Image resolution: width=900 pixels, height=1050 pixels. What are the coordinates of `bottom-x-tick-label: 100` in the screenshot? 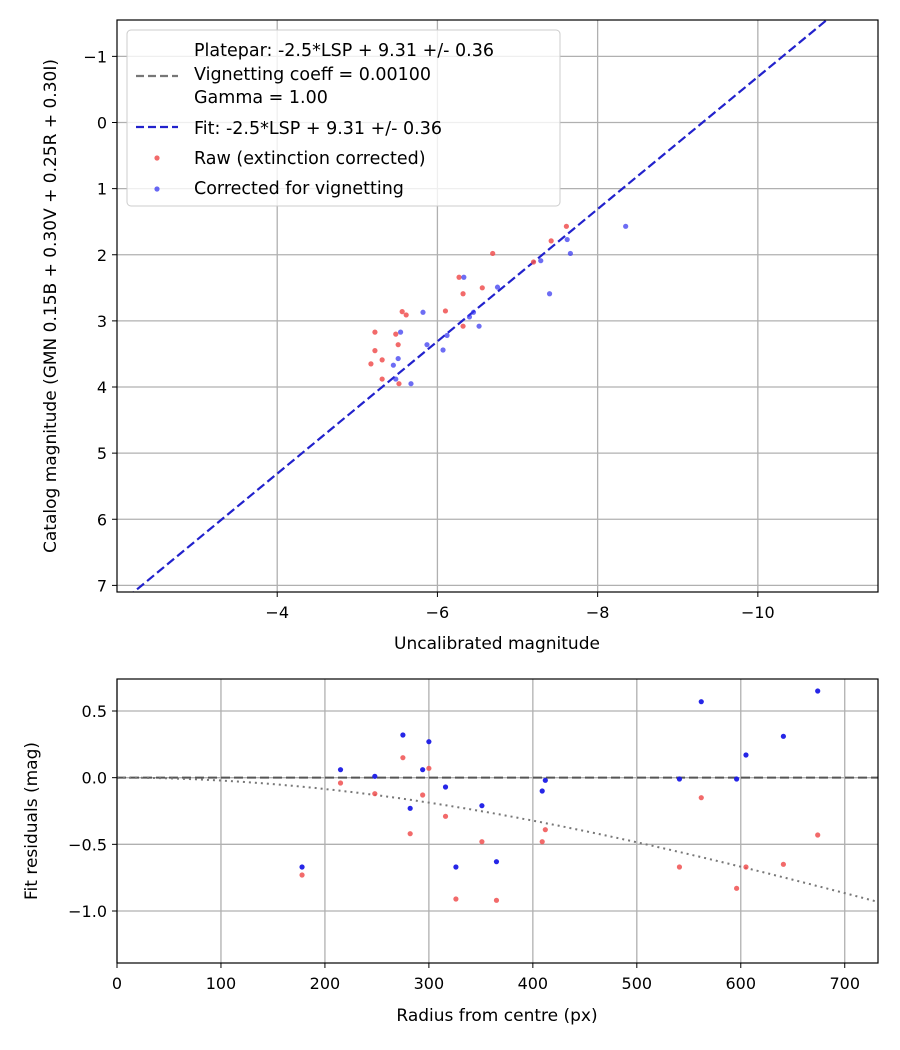 It's located at (221, 983).